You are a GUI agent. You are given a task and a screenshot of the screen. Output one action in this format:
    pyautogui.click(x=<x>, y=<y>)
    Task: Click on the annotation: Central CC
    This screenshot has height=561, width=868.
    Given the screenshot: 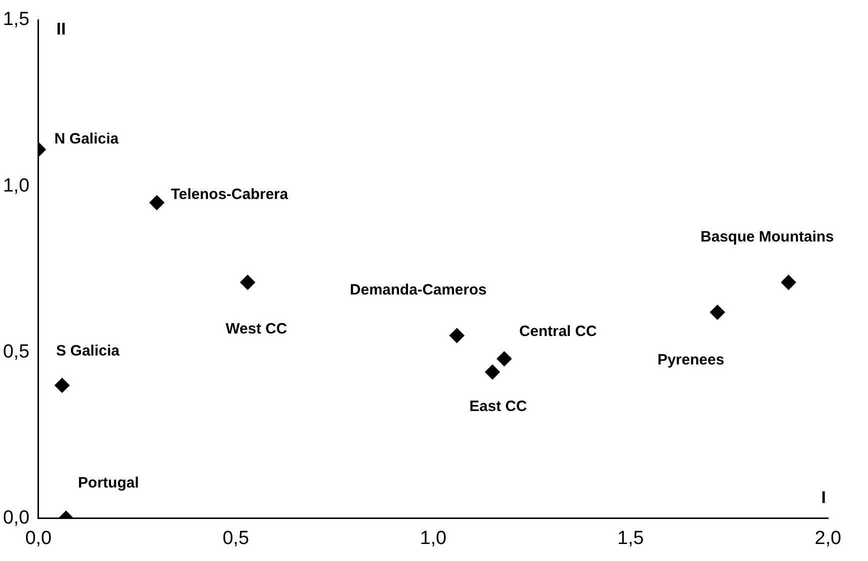 What is the action you would take?
    pyautogui.click(x=558, y=331)
    